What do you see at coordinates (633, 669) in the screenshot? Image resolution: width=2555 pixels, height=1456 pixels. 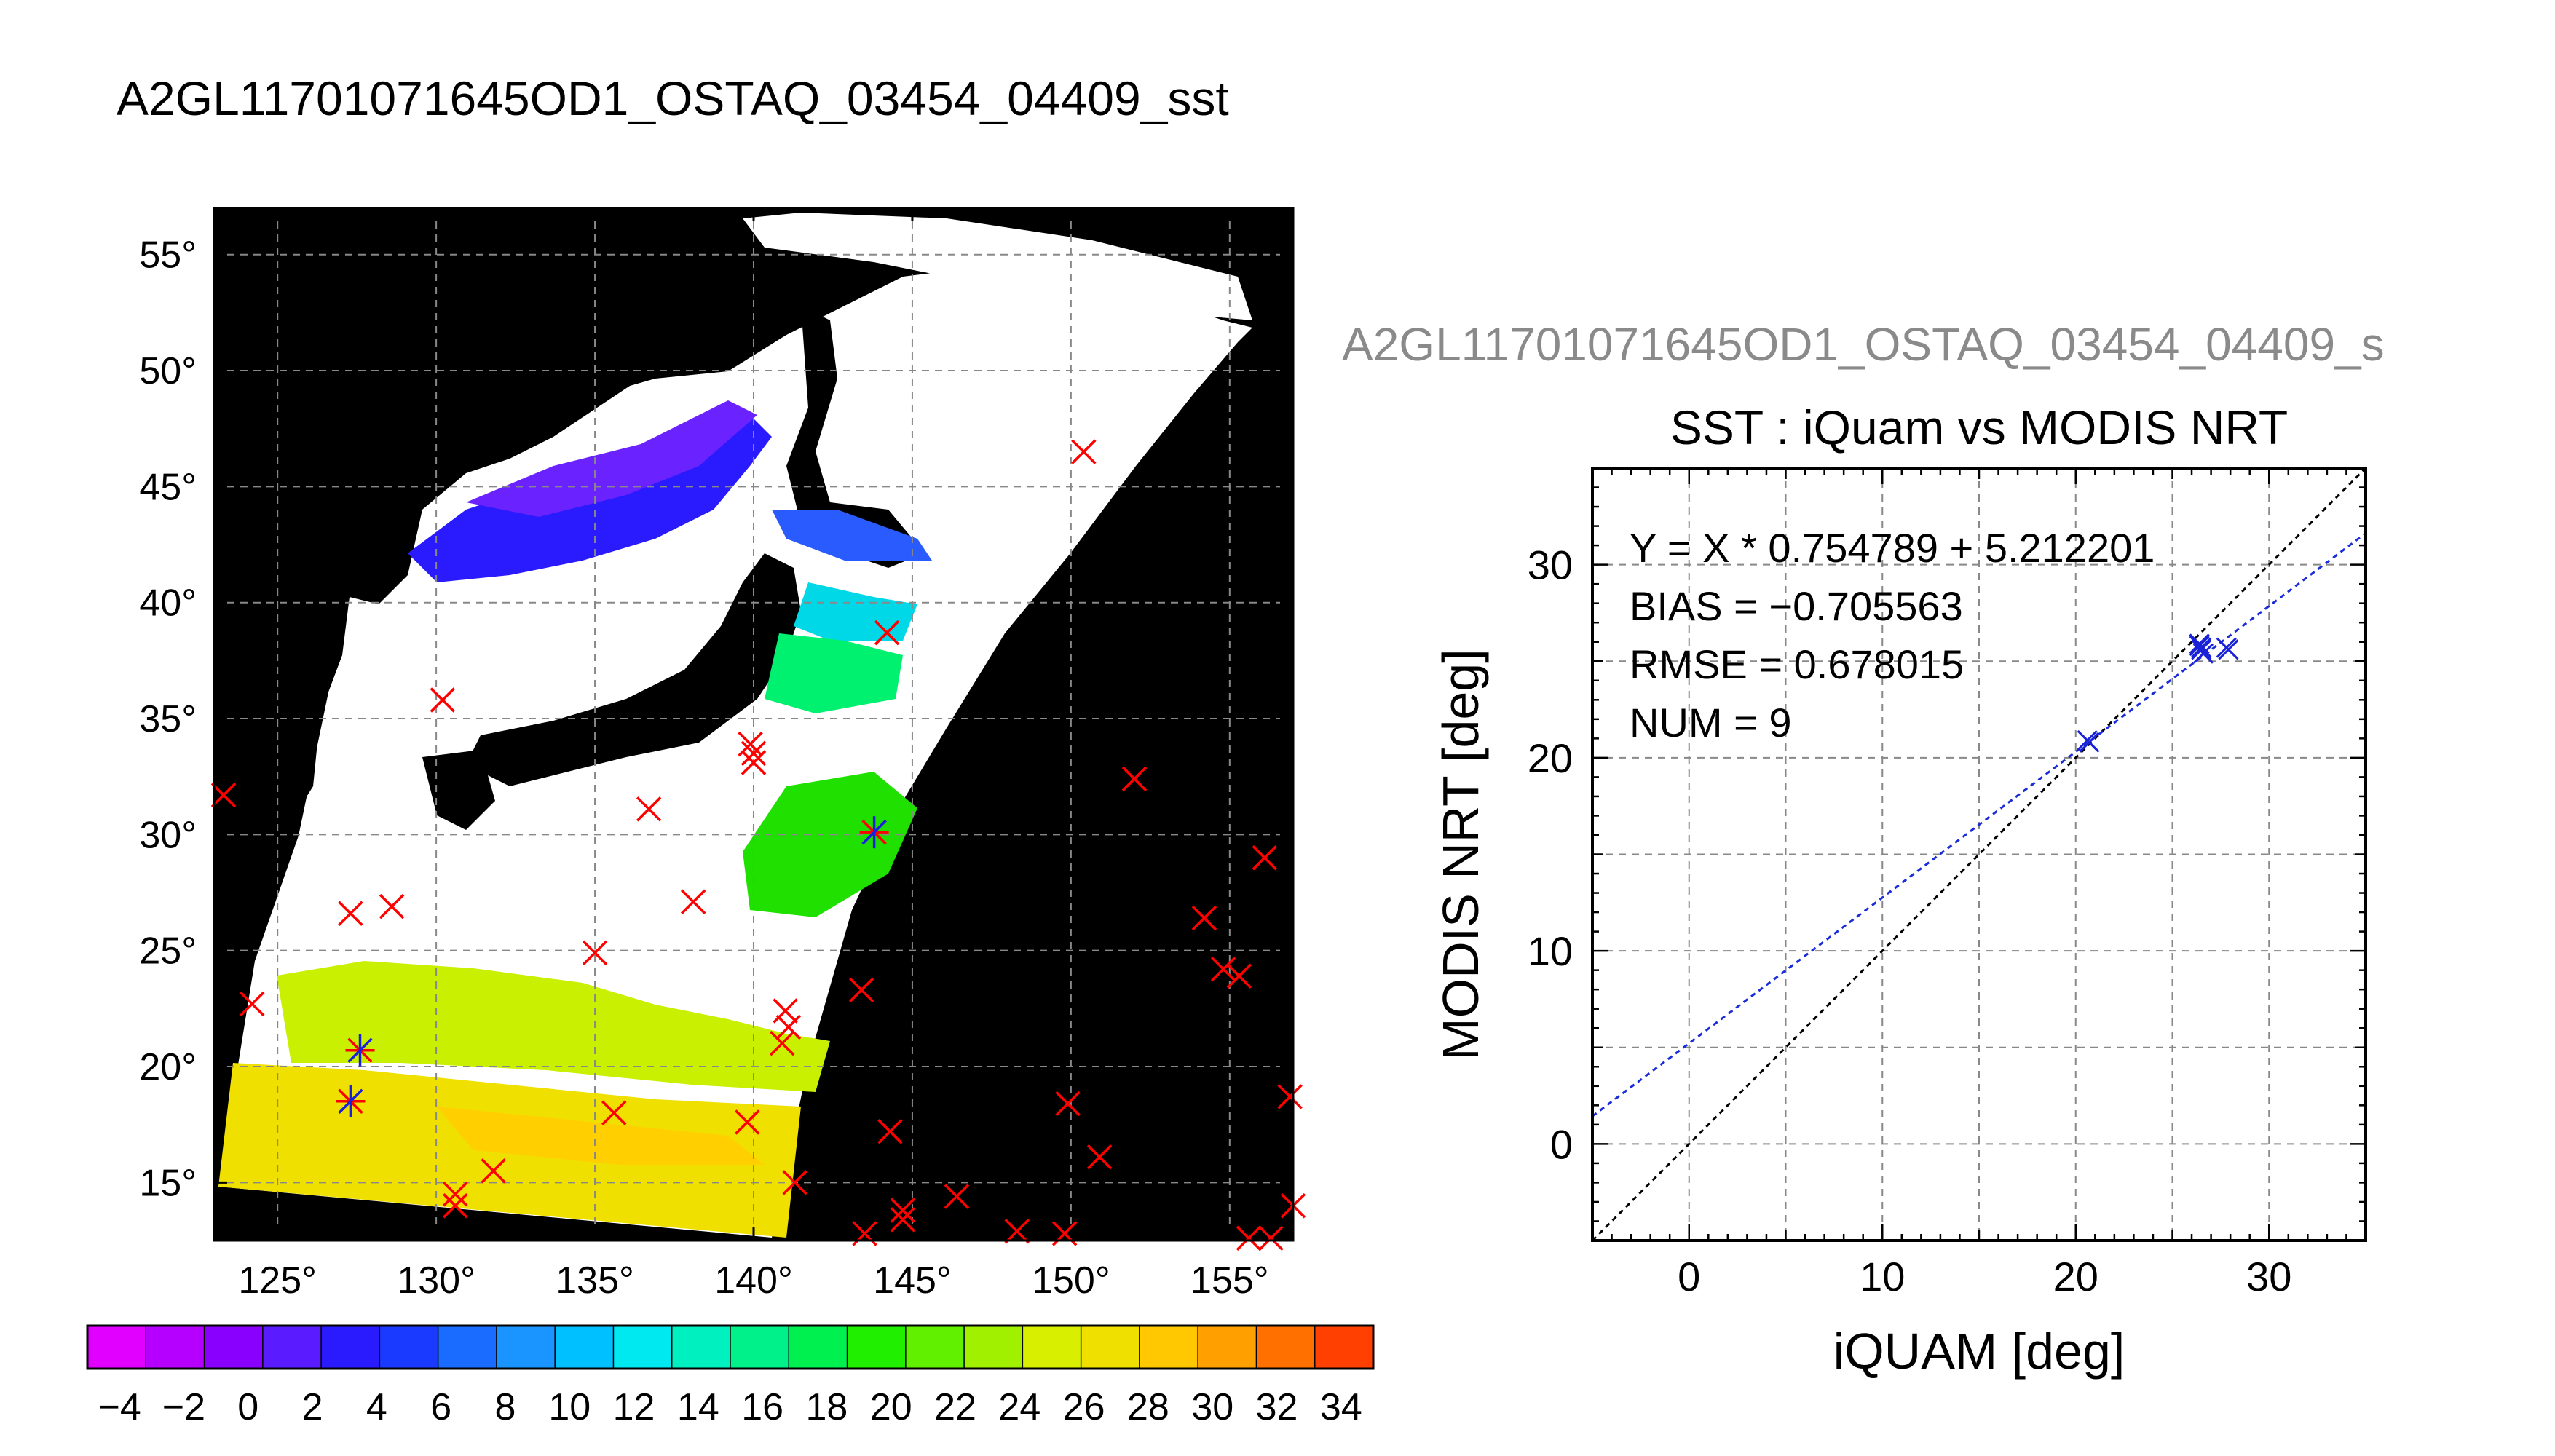 I see `honshu-land` at bounding box center [633, 669].